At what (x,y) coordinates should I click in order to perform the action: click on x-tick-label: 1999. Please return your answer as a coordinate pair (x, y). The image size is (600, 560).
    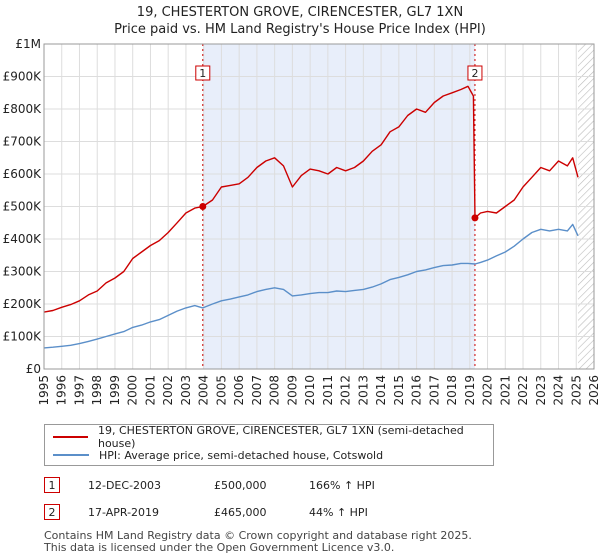
    Looking at the image, I should click on (115, 390).